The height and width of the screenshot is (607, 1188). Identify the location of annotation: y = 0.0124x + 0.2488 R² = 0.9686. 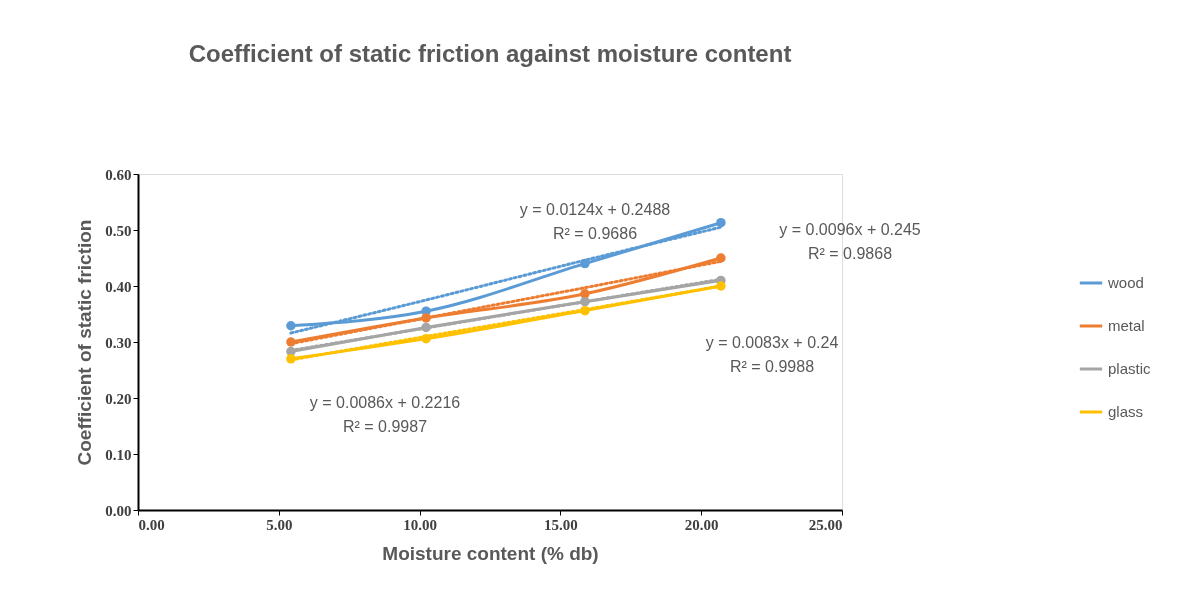
(595, 221).